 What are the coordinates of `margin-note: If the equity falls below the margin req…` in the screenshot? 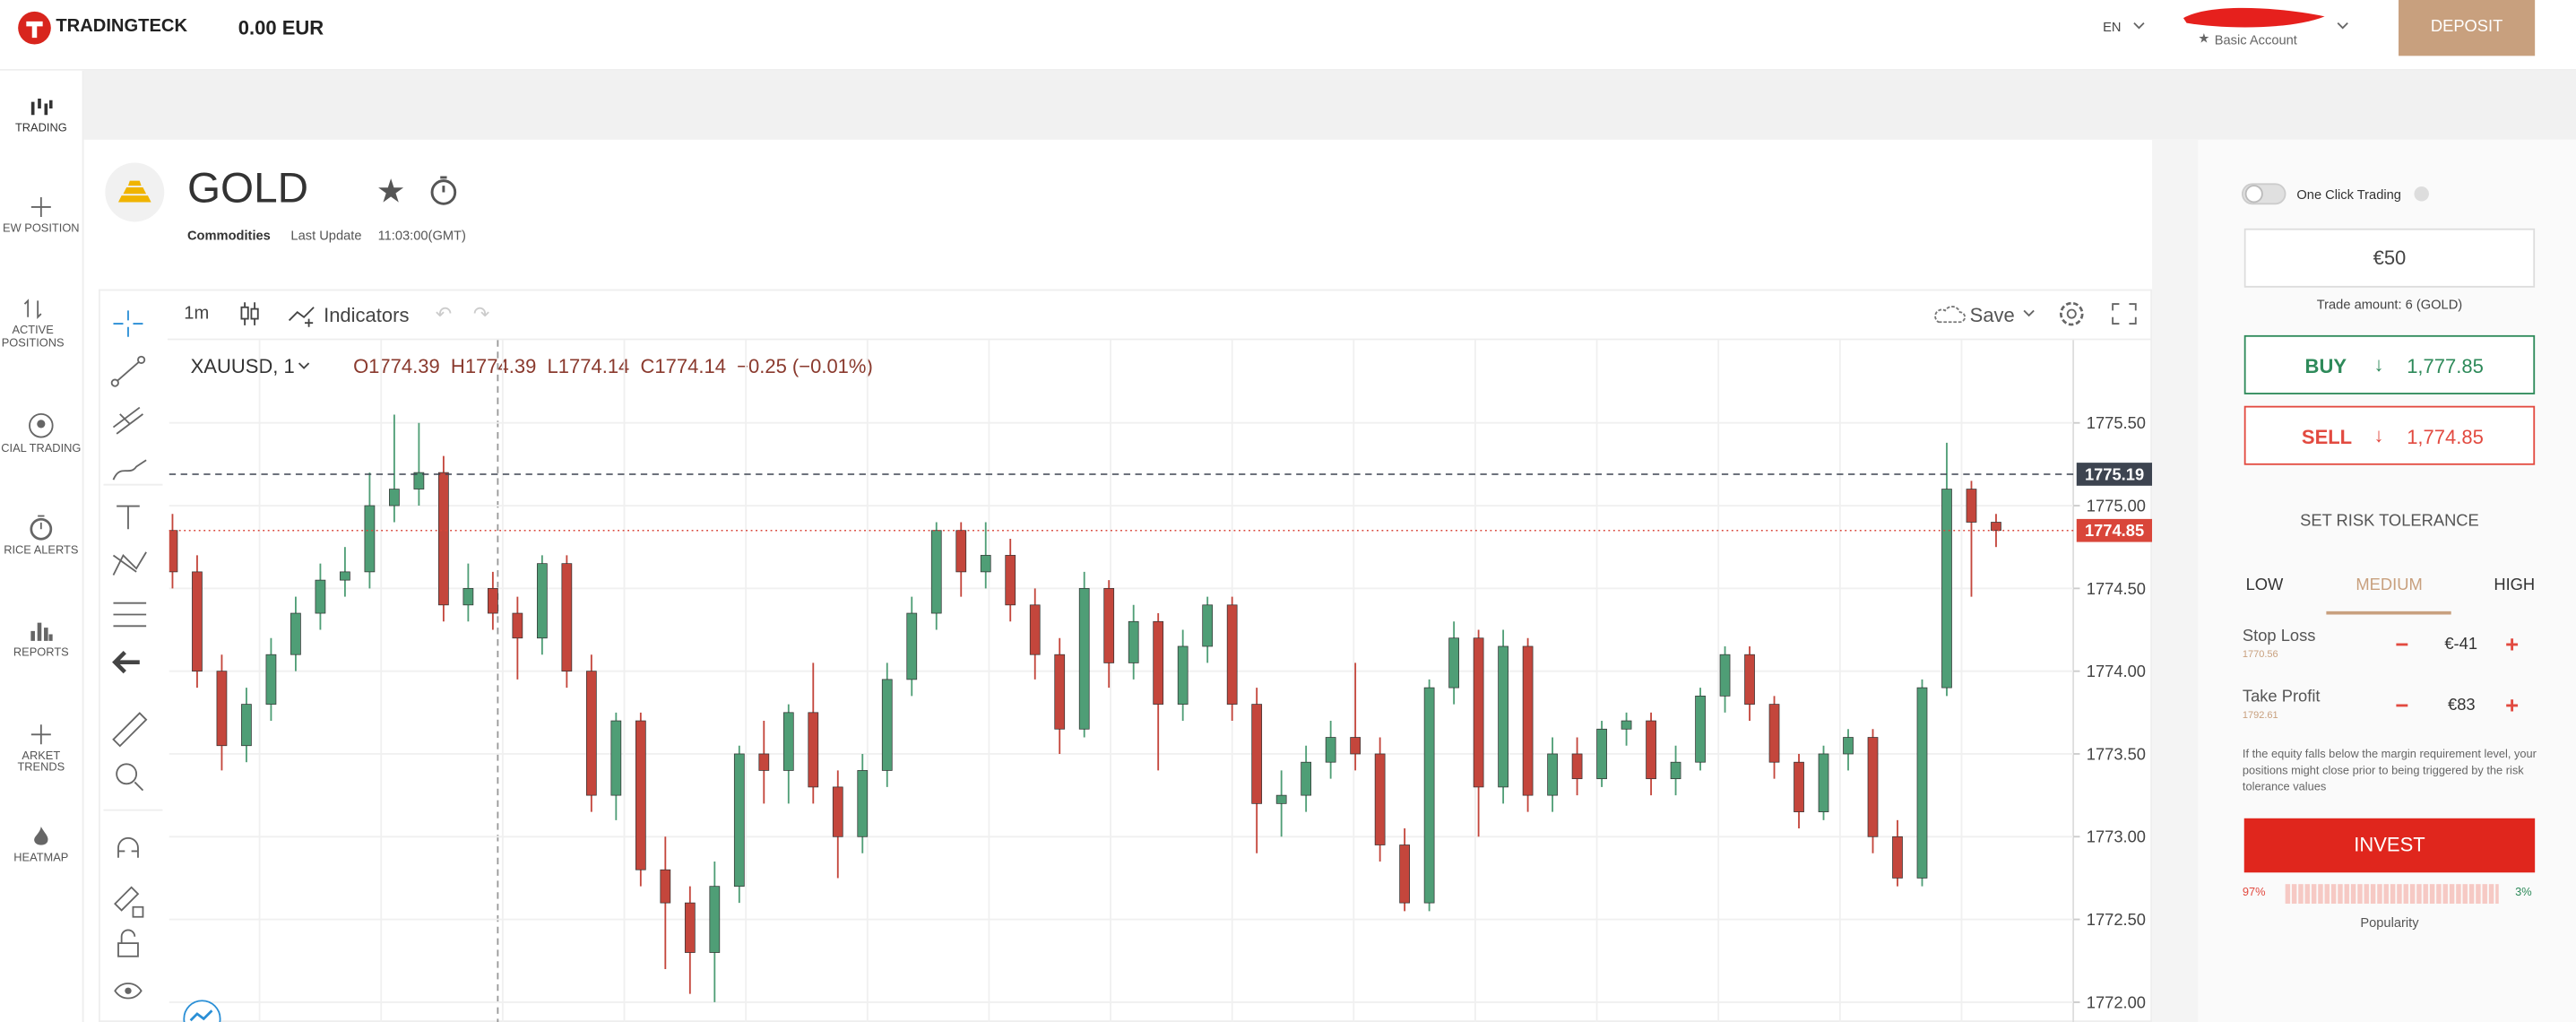 It's located at (2389, 771).